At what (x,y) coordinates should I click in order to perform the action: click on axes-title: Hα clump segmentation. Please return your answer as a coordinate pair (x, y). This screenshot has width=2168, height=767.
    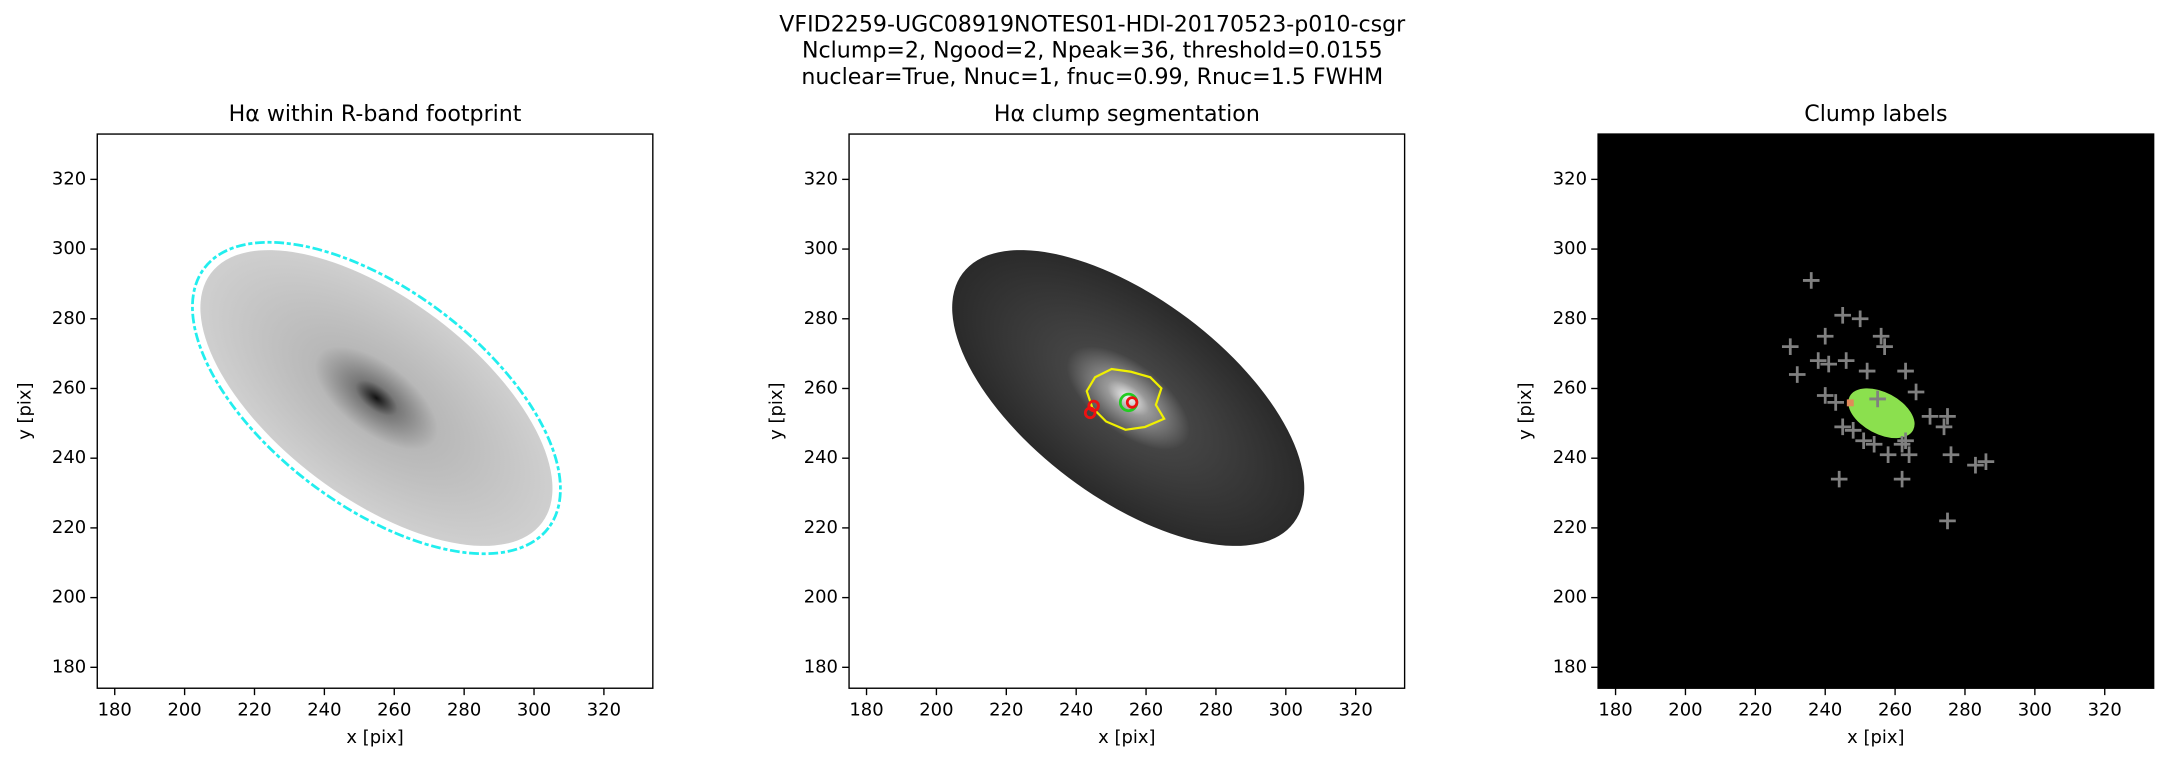
    Looking at the image, I should click on (1127, 114).